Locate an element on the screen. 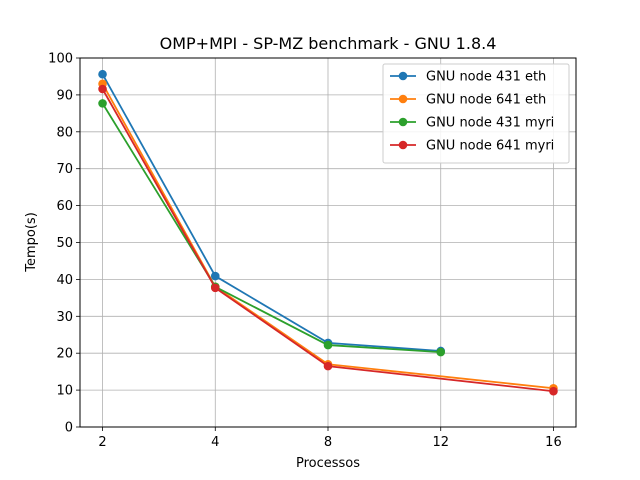  chart-title: OMP+MPI - SP-MZ benchmark - GNU 1.8.4 is located at coordinates (328, 43).